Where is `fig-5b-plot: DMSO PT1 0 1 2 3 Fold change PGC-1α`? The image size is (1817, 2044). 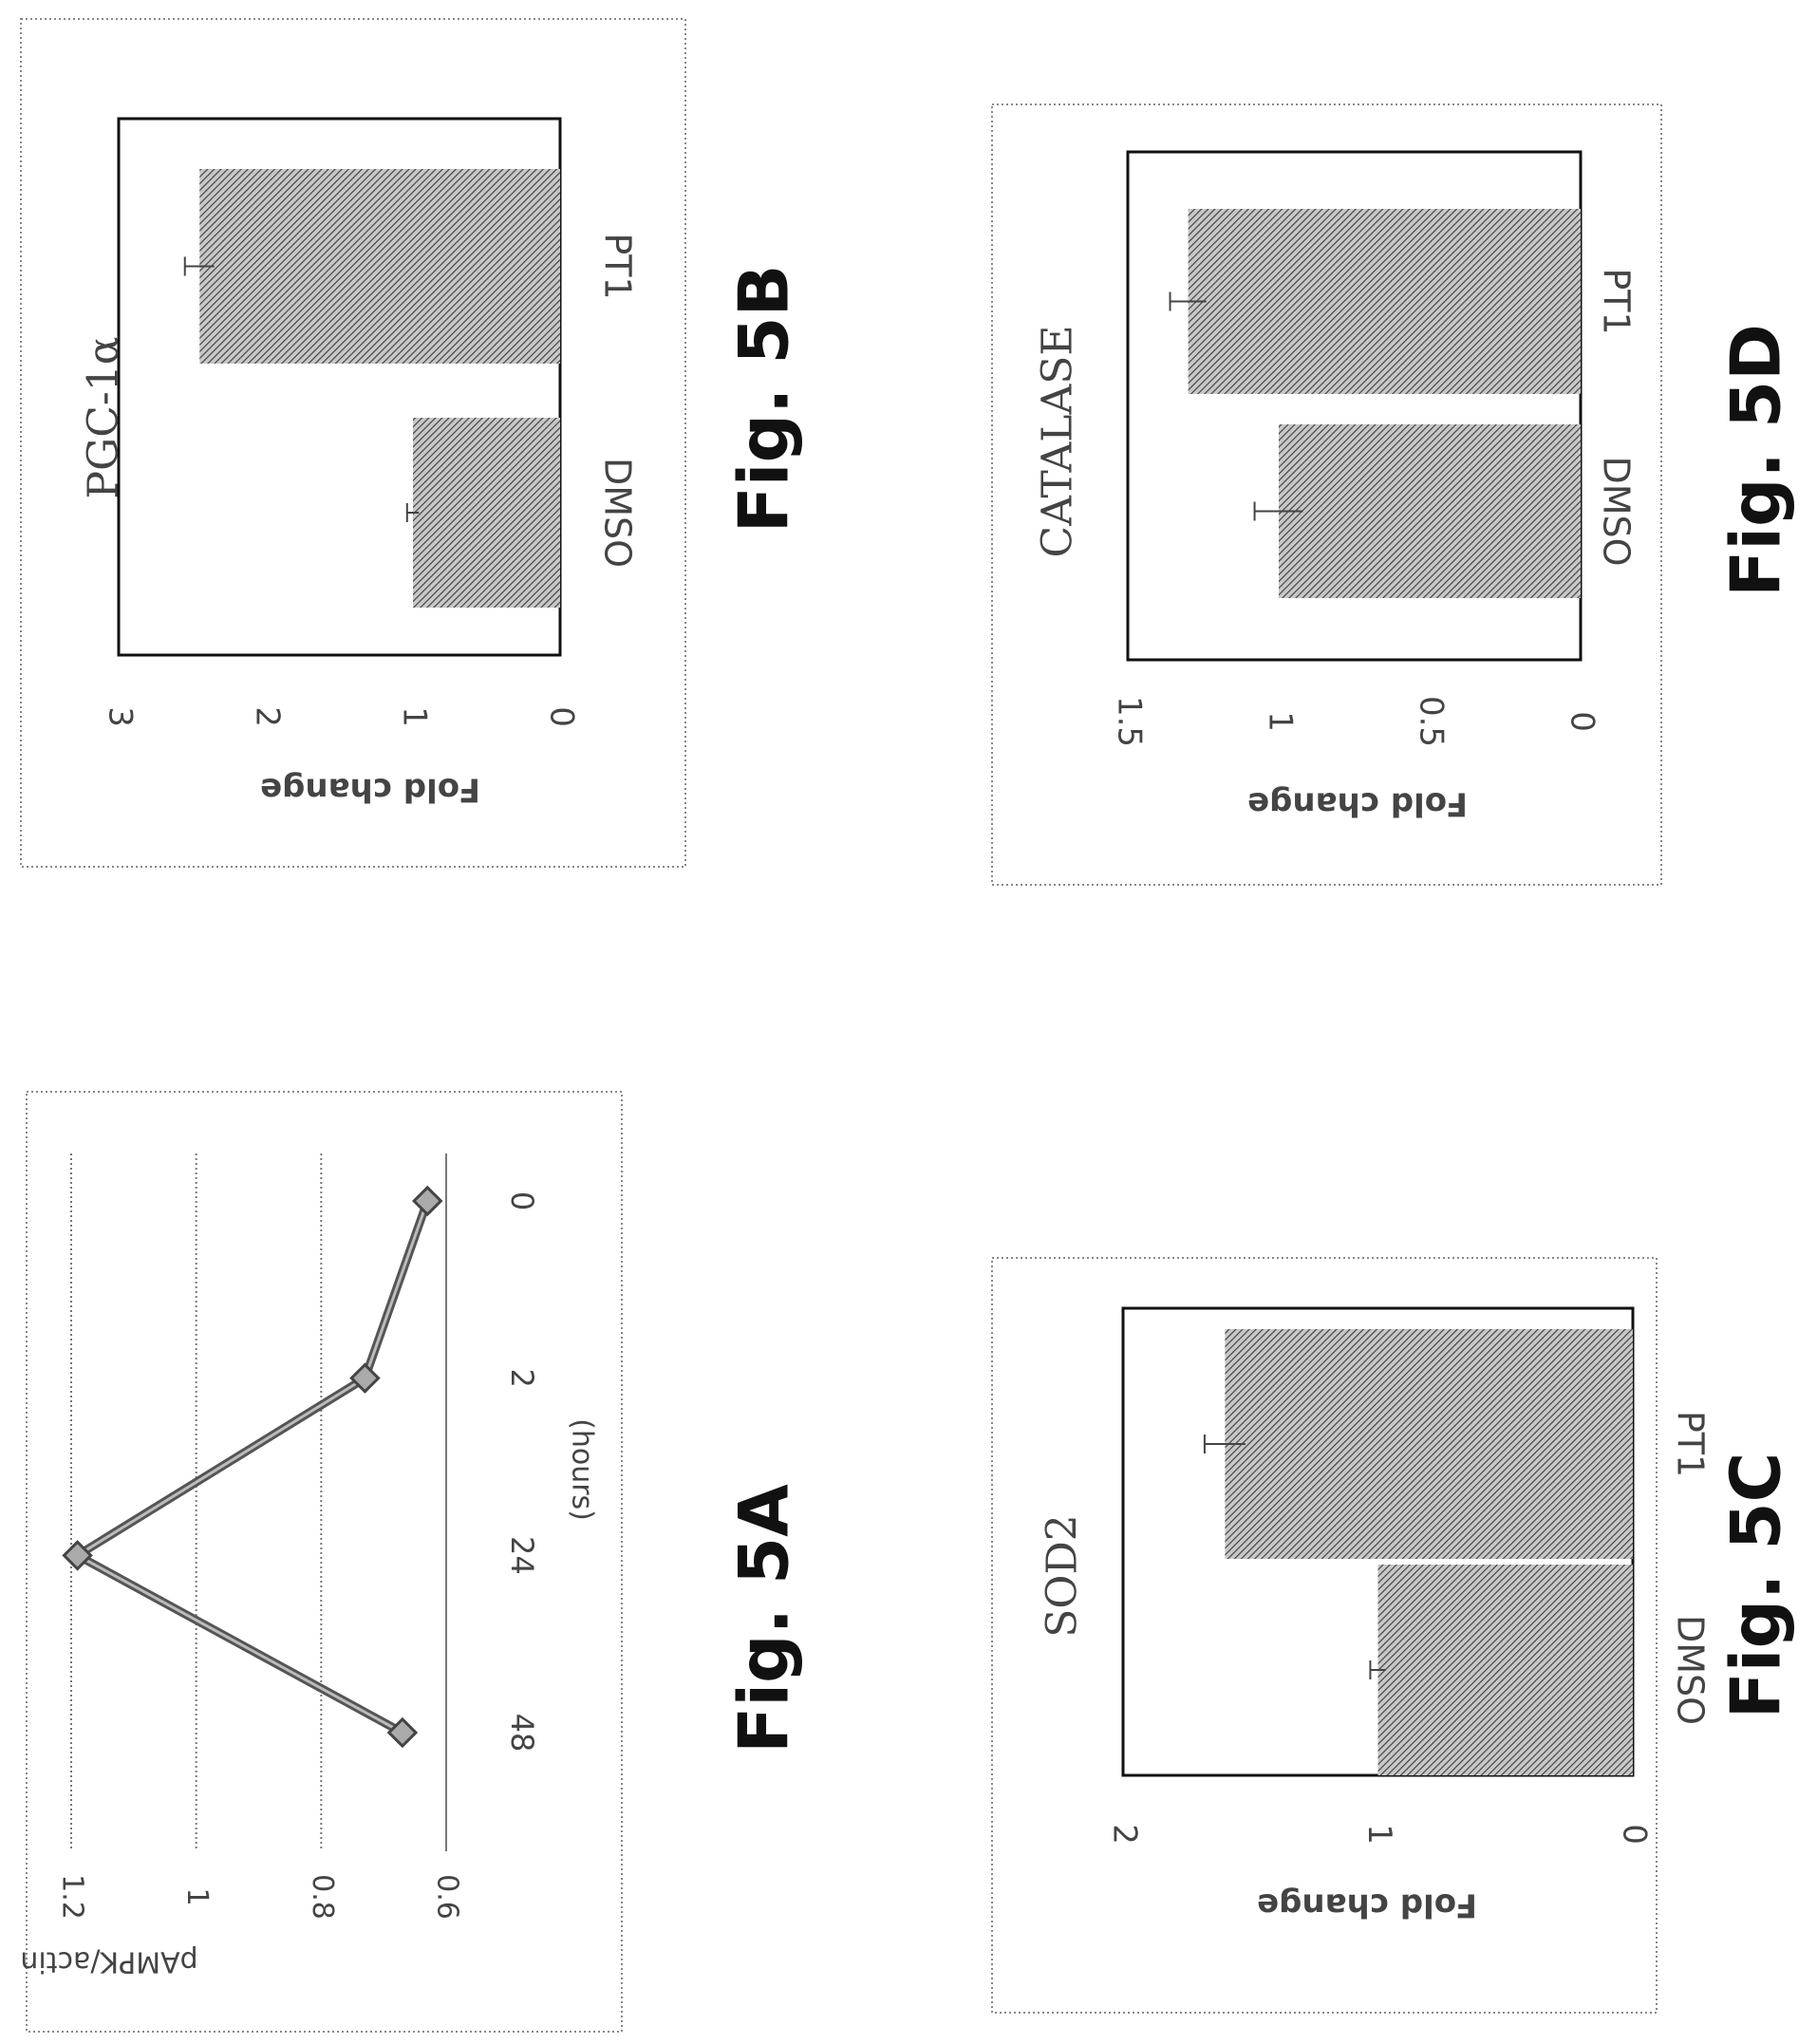 fig-5b-plot: DMSO PT1 0 1 2 3 Fold change PGC-1α is located at coordinates (359, 463).